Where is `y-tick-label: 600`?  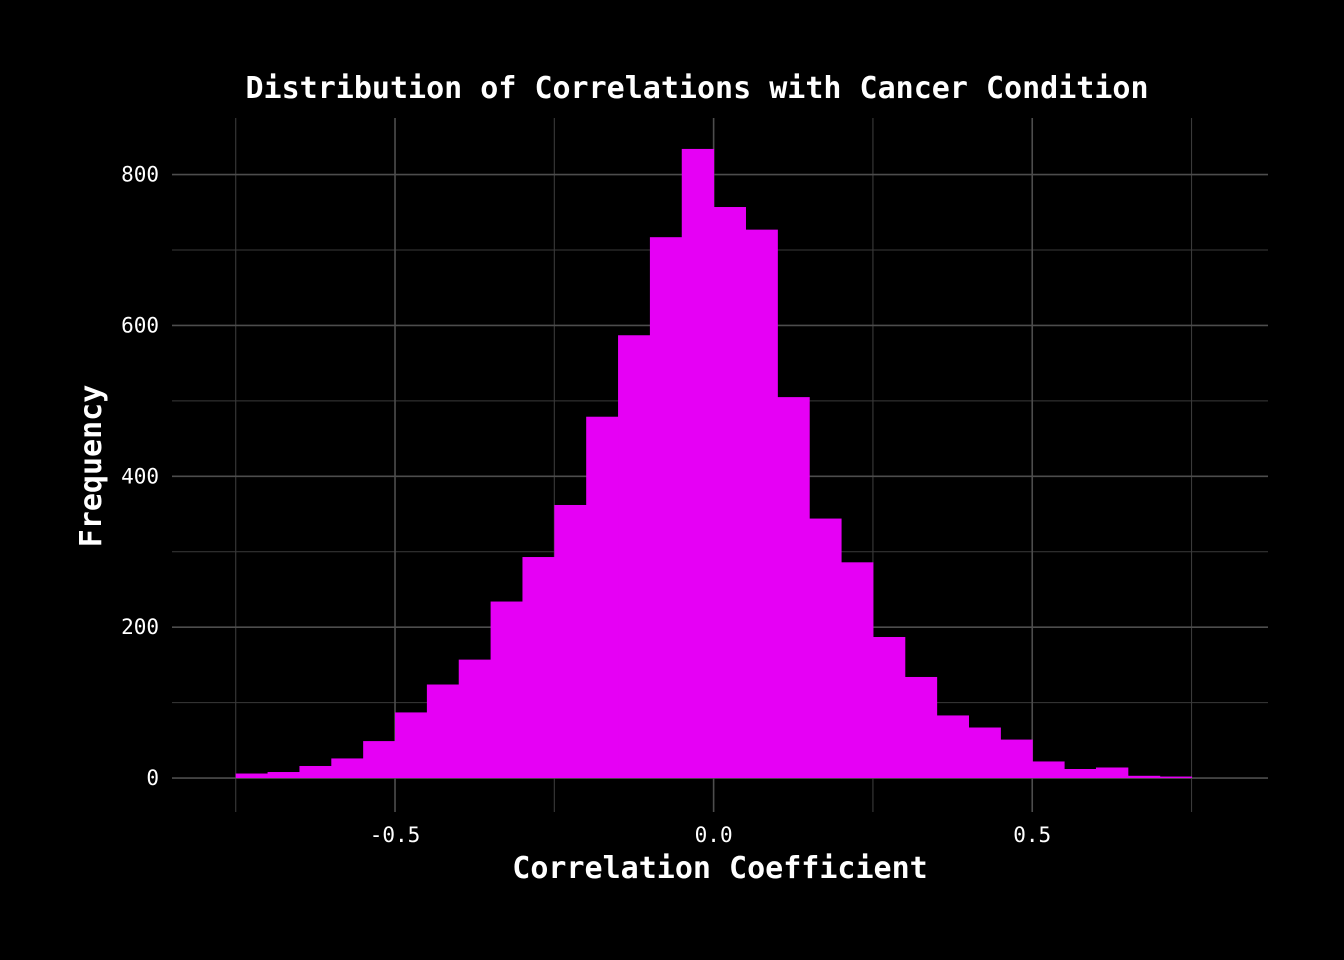 y-tick-label: 600 is located at coordinates (140, 325).